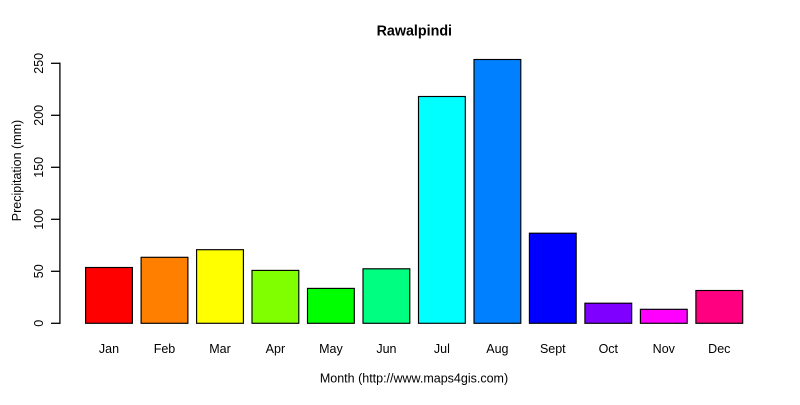 The image size is (800, 405). I want to click on svg-text: Mar, so click(220, 349).